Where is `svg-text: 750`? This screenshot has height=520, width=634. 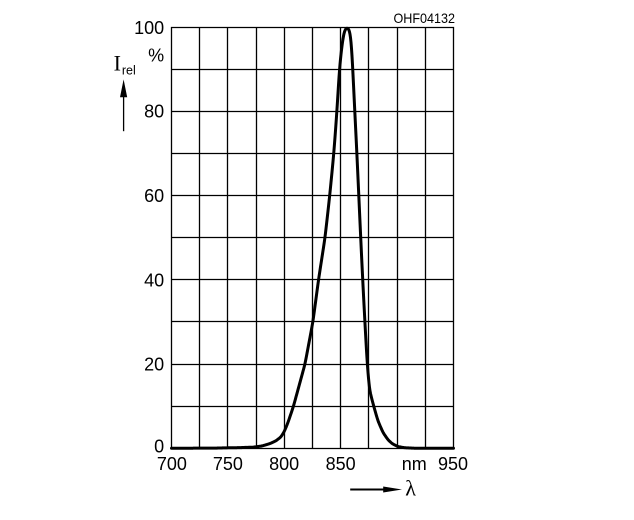
svg-text: 750 is located at coordinates (228, 464).